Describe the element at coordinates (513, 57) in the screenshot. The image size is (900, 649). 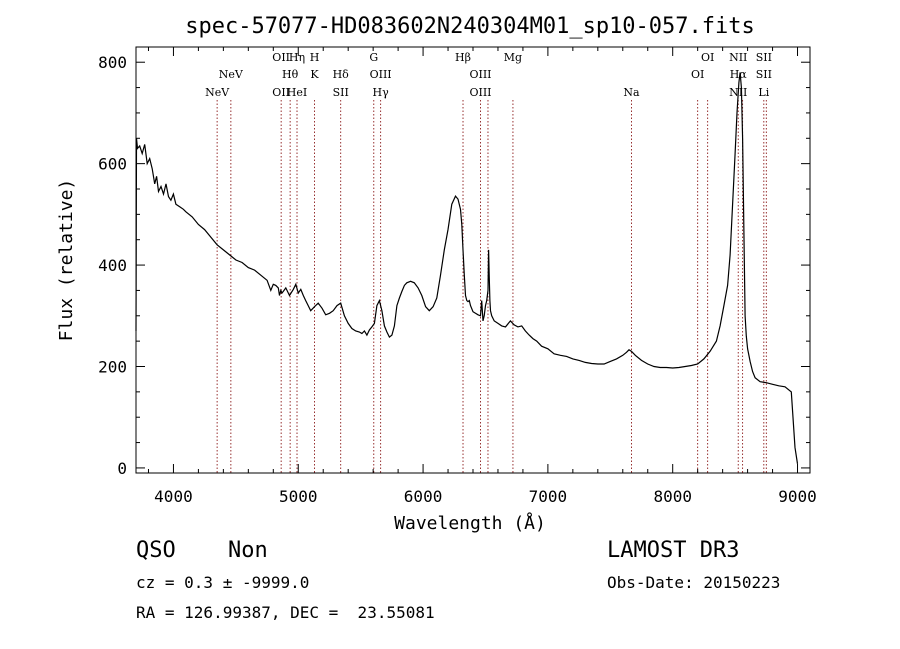
I see `line-label: Mg` at that location.